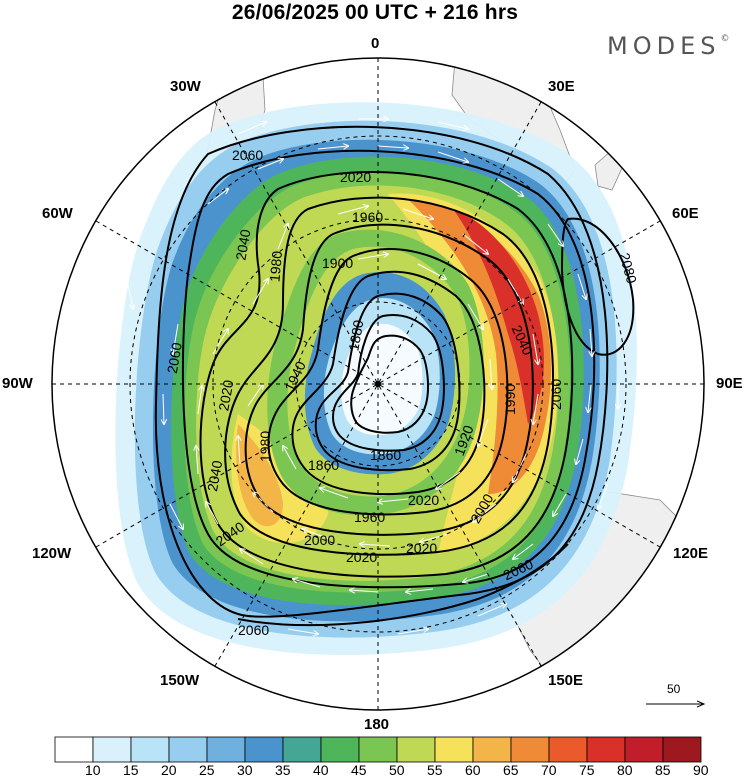  Describe the element at coordinates (729, 383) in the screenshot. I see `lon-label-90e: 90E` at that location.